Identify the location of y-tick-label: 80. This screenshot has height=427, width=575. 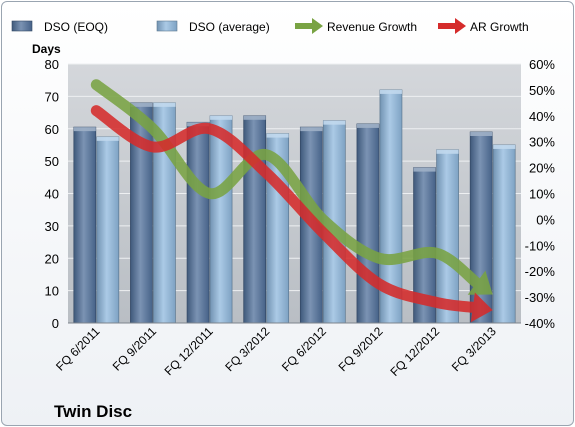
(52, 64).